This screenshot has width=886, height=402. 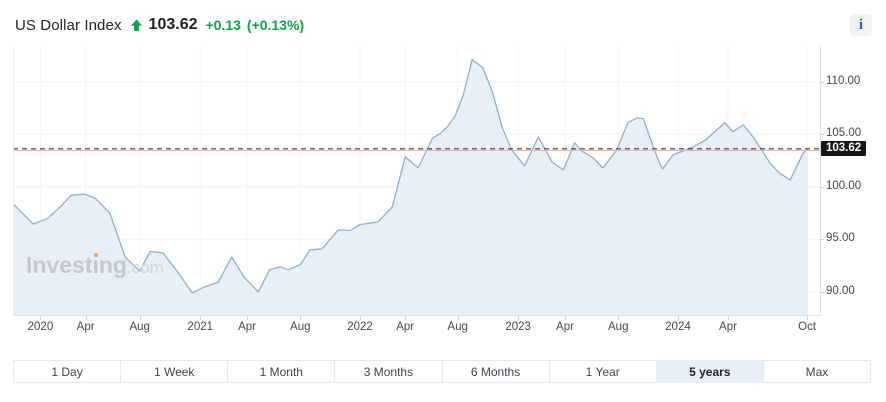 What do you see at coordinates (840, 290) in the screenshot?
I see `y-axis-label: 90.00` at bounding box center [840, 290].